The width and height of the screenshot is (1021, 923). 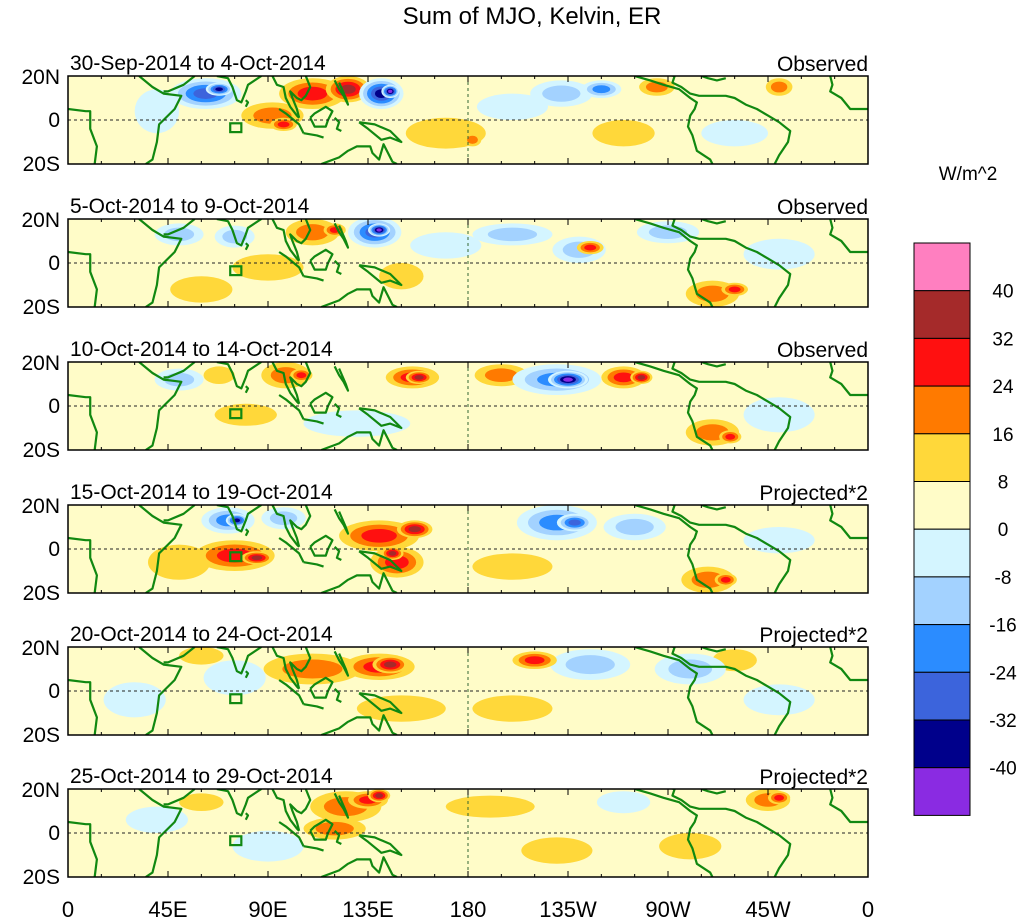 I want to click on map-panel: 30-Sep-2014 to 4-Oct-2014 Observed 20N 0 20S, so click(x=521, y=114).